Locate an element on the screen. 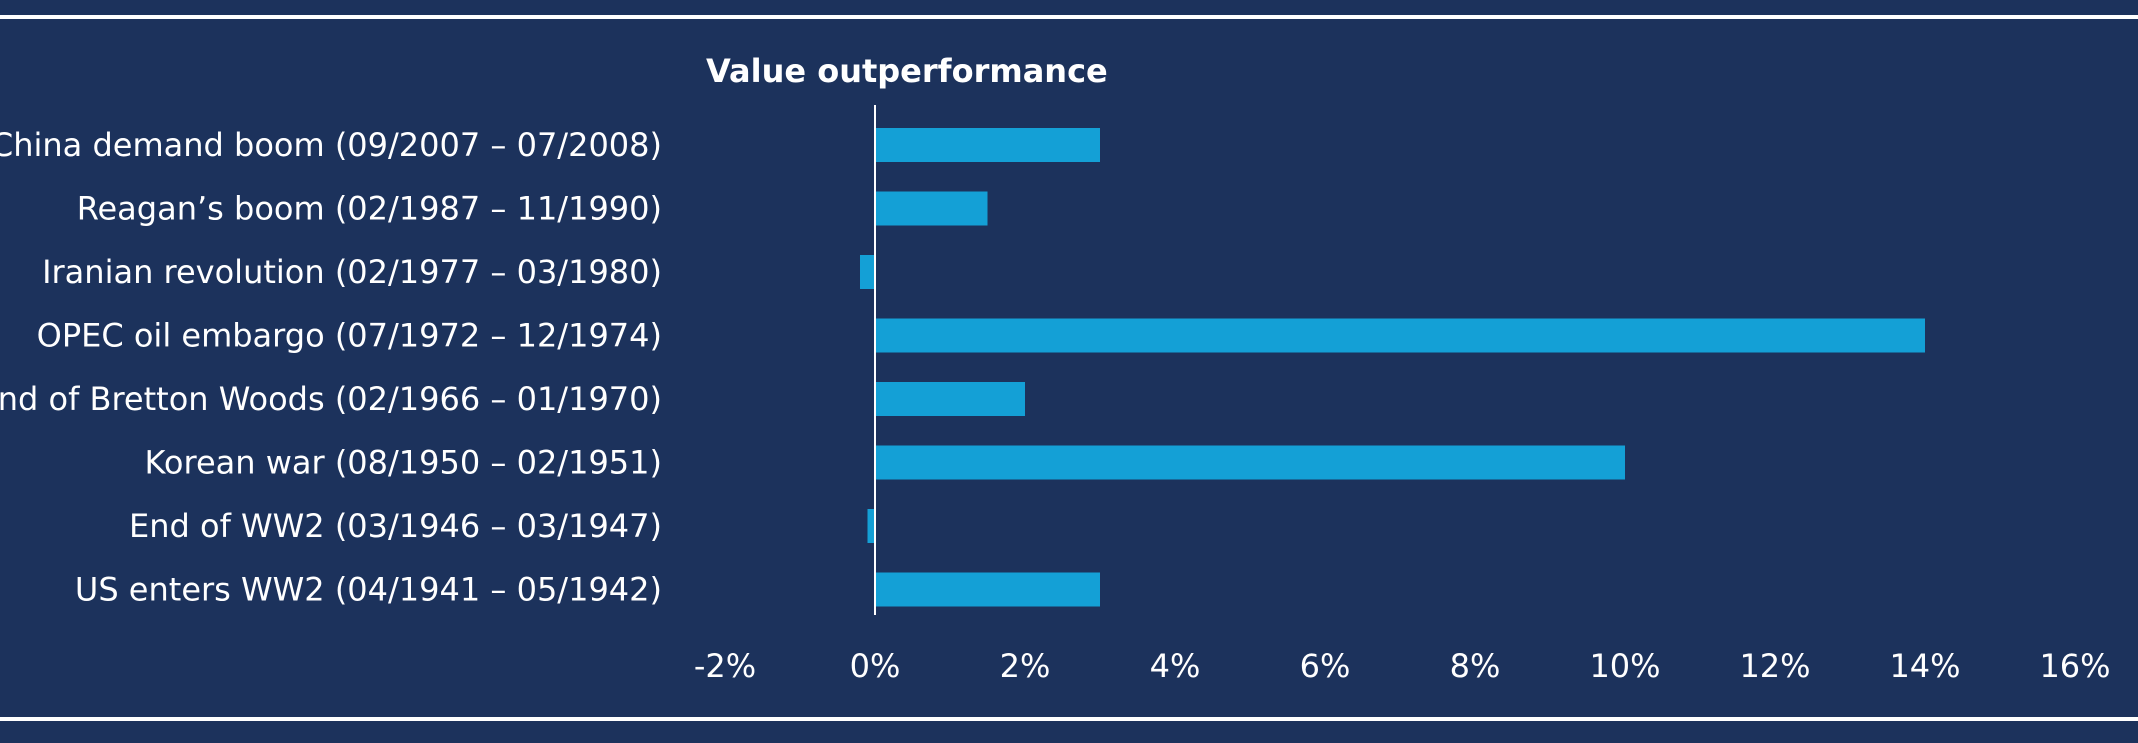 This screenshot has height=743, width=2138. x-tick-label: 14% is located at coordinates (1924, 666).